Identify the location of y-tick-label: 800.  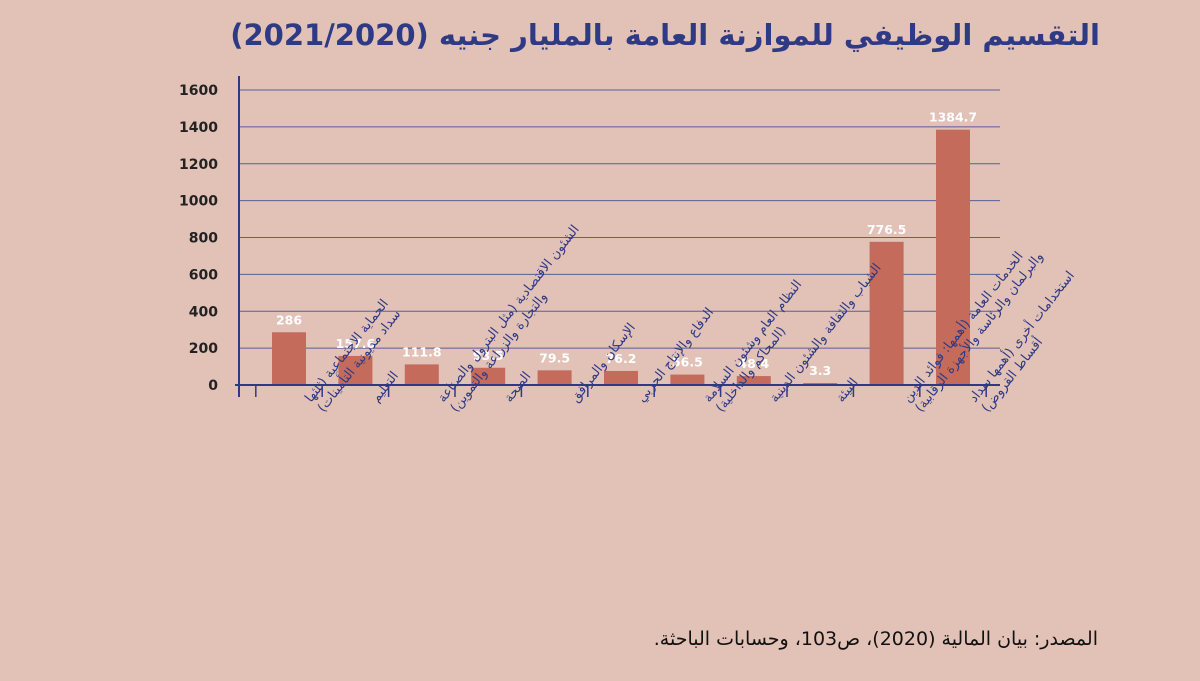
(203, 239).